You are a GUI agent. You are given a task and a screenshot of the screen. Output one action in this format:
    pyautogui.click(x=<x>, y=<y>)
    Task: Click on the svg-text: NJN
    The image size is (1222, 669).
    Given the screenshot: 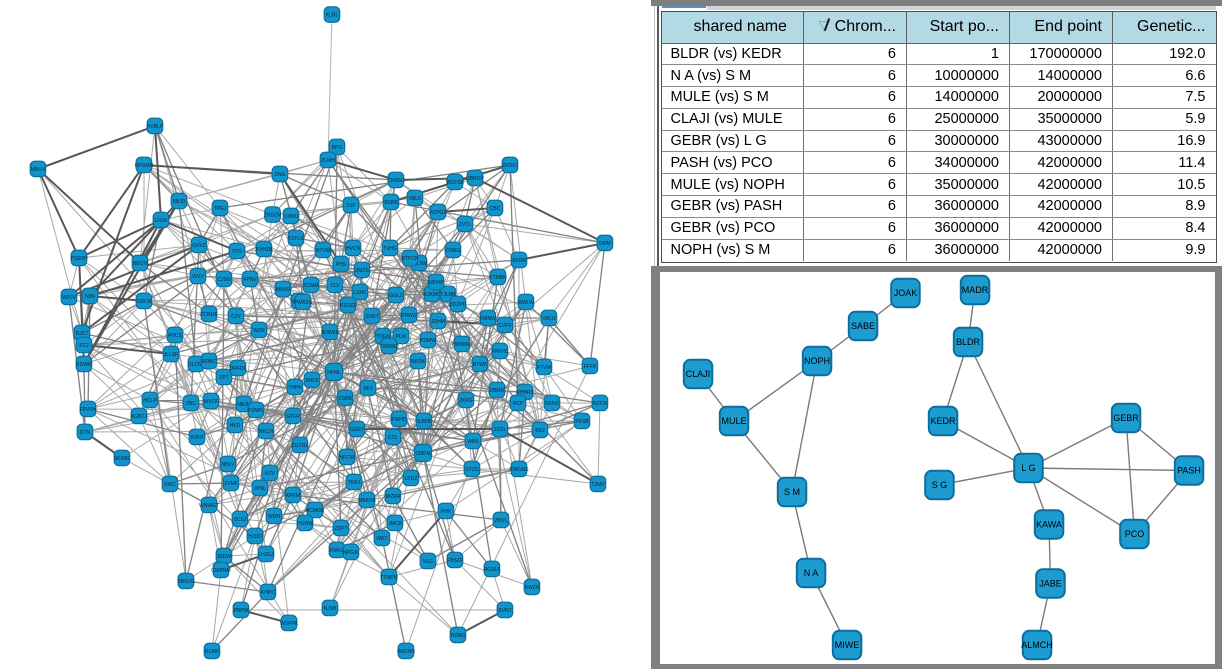 What is the action you would take?
    pyautogui.click(x=90, y=297)
    